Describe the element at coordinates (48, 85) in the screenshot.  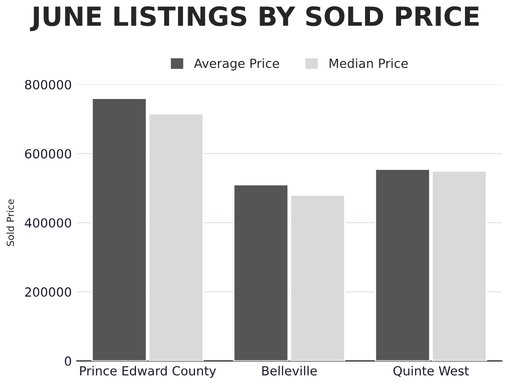
I see `y-tick-label: 800000` at that location.